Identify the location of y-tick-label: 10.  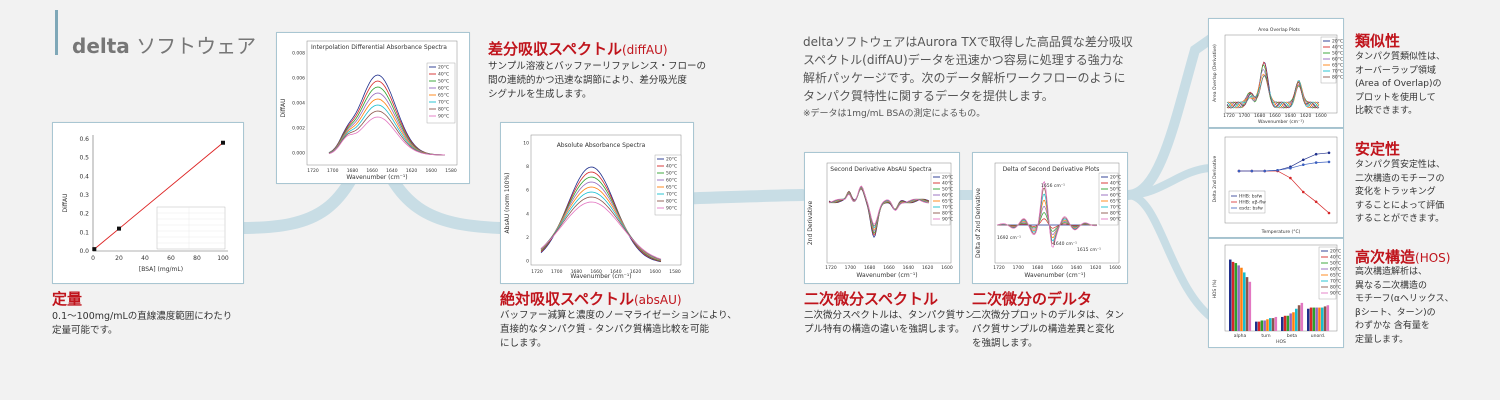
(526, 144).